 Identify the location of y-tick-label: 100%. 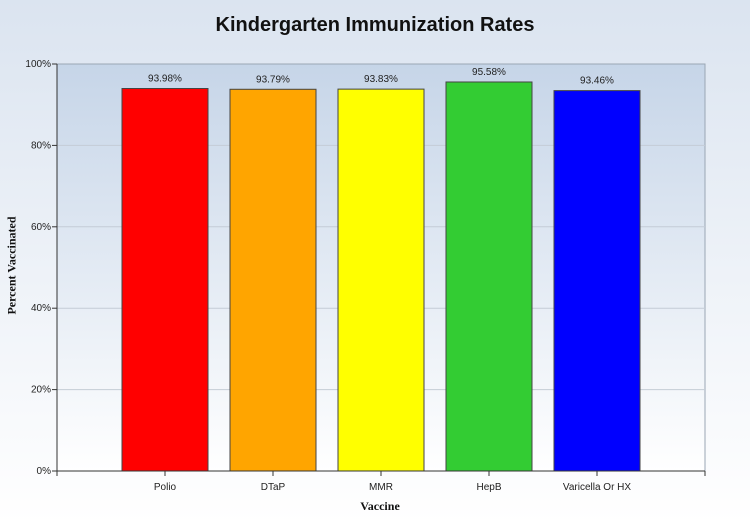
(38, 64).